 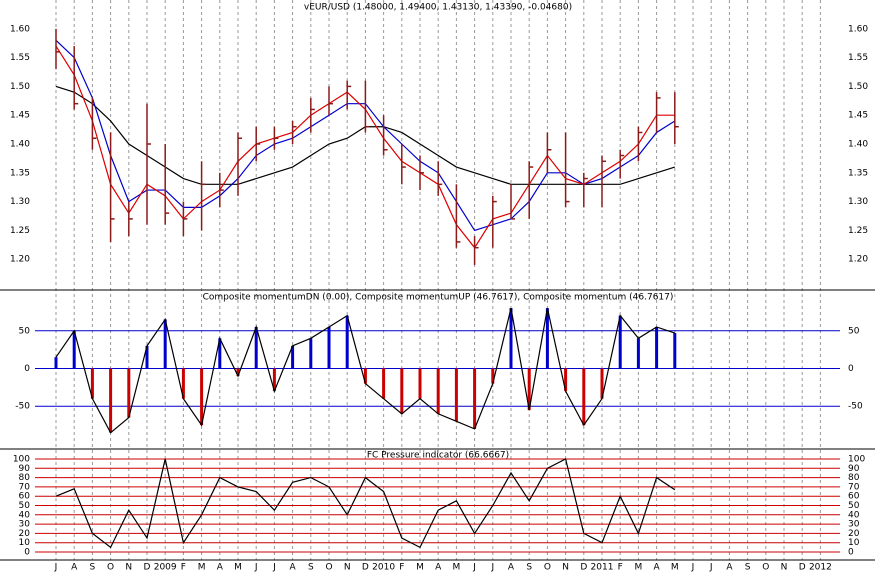 I want to click on y-tick-label-right: 1.40, so click(x=858, y=145).